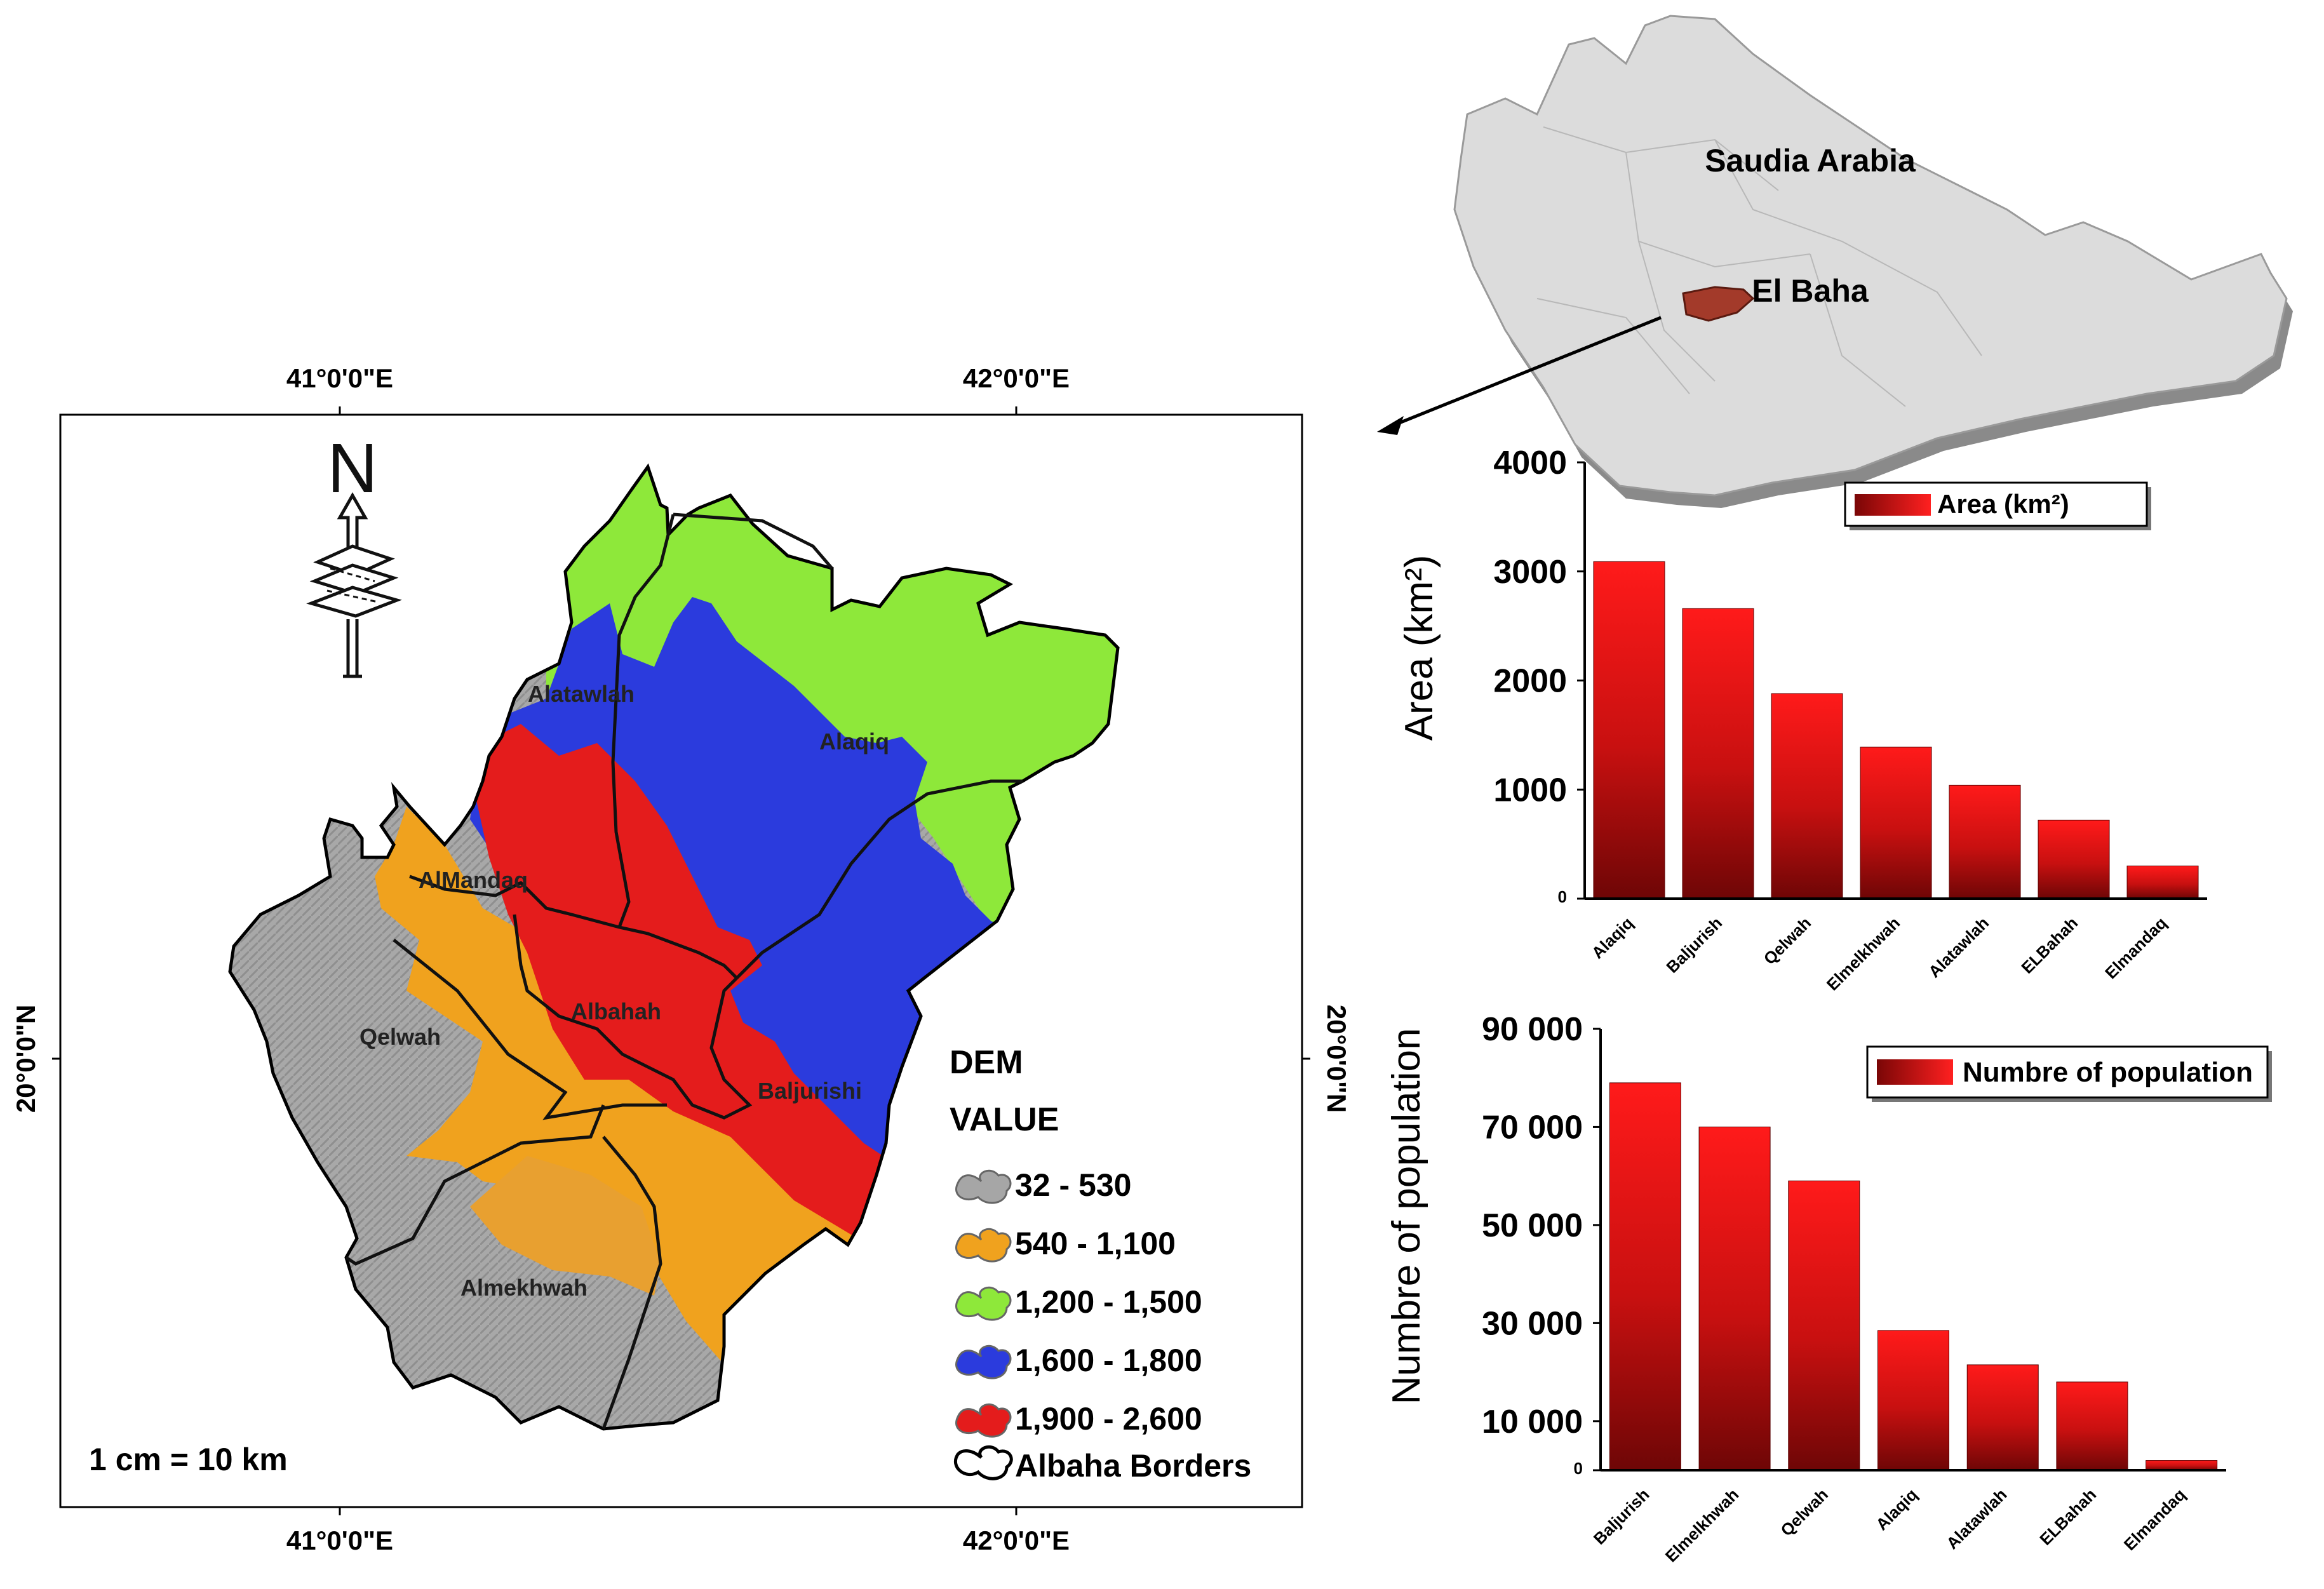 The image size is (2324, 1589). What do you see at coordinates (1419, 648) in the screenshot?
I see `area-y-axis-label: Area (km²)` at bounding box center [1419, 648].